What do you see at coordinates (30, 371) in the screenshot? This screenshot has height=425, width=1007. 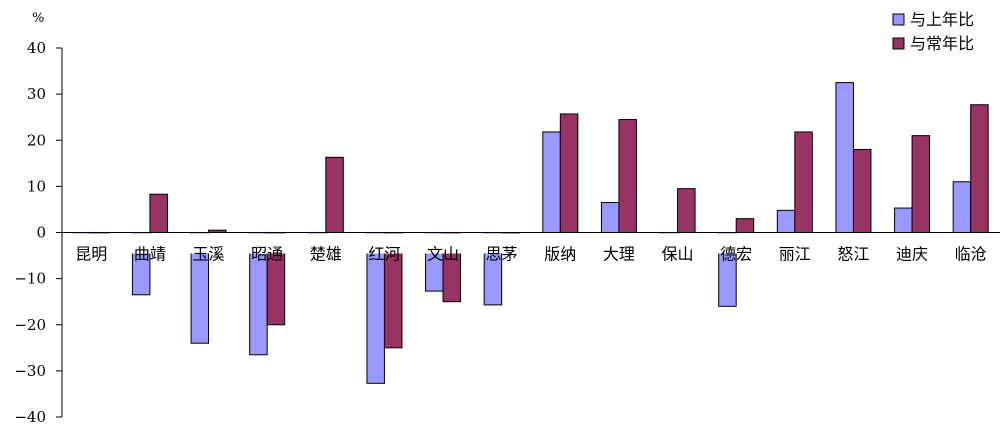 I see `y-tick-label: −30` at bounding box center [30, 371].